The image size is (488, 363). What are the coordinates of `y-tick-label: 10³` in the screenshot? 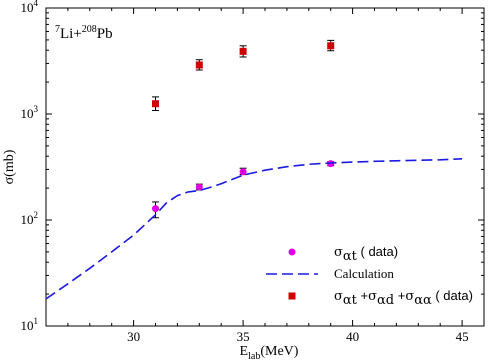 It's located at (30, 112).